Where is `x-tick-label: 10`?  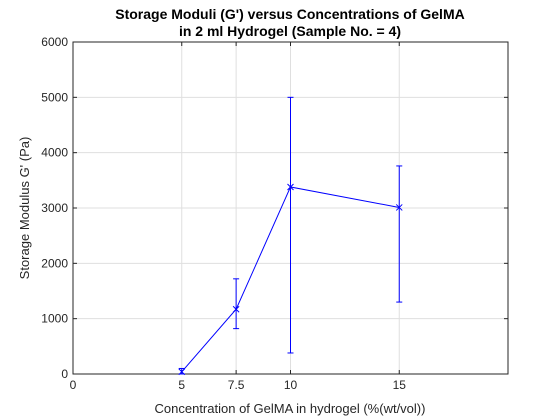 x-tick-label: 10 is located at coordinates (291, 385).